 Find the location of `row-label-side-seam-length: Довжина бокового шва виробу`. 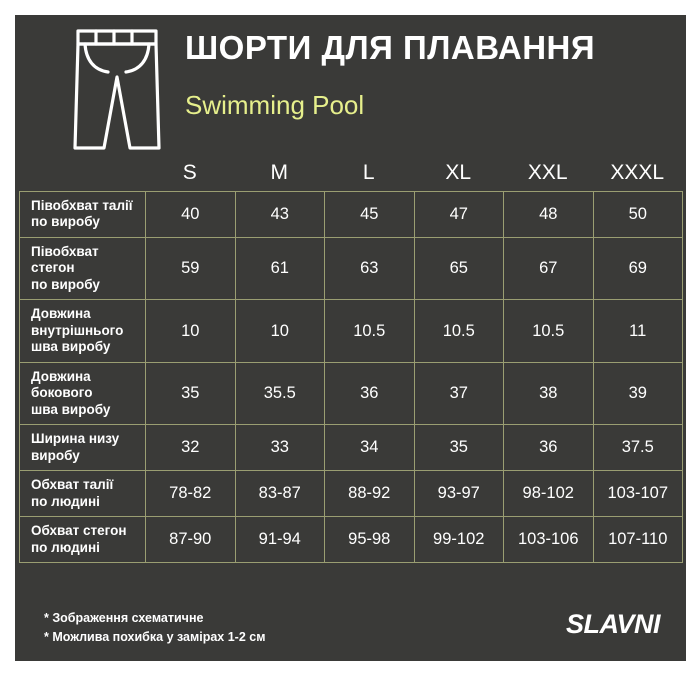

row-label-side-seam-length: Довжина бокового шва виробу is located at coordinates (82, 393).